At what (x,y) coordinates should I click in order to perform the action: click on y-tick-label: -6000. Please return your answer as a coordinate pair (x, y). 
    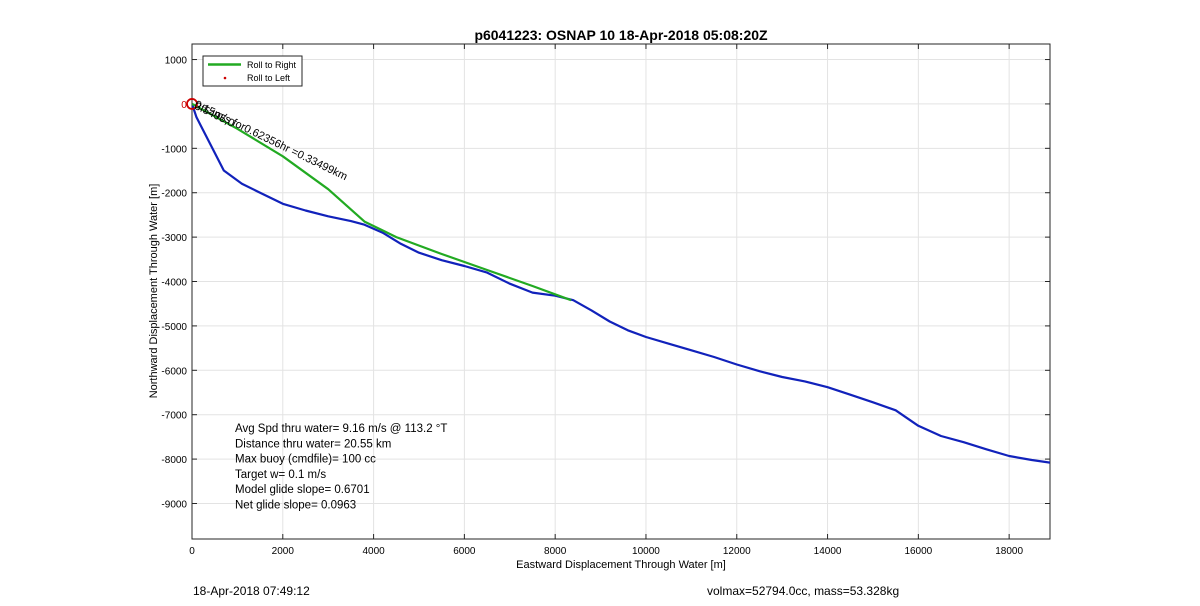
    Looking at the image, I should click on (174, 371).